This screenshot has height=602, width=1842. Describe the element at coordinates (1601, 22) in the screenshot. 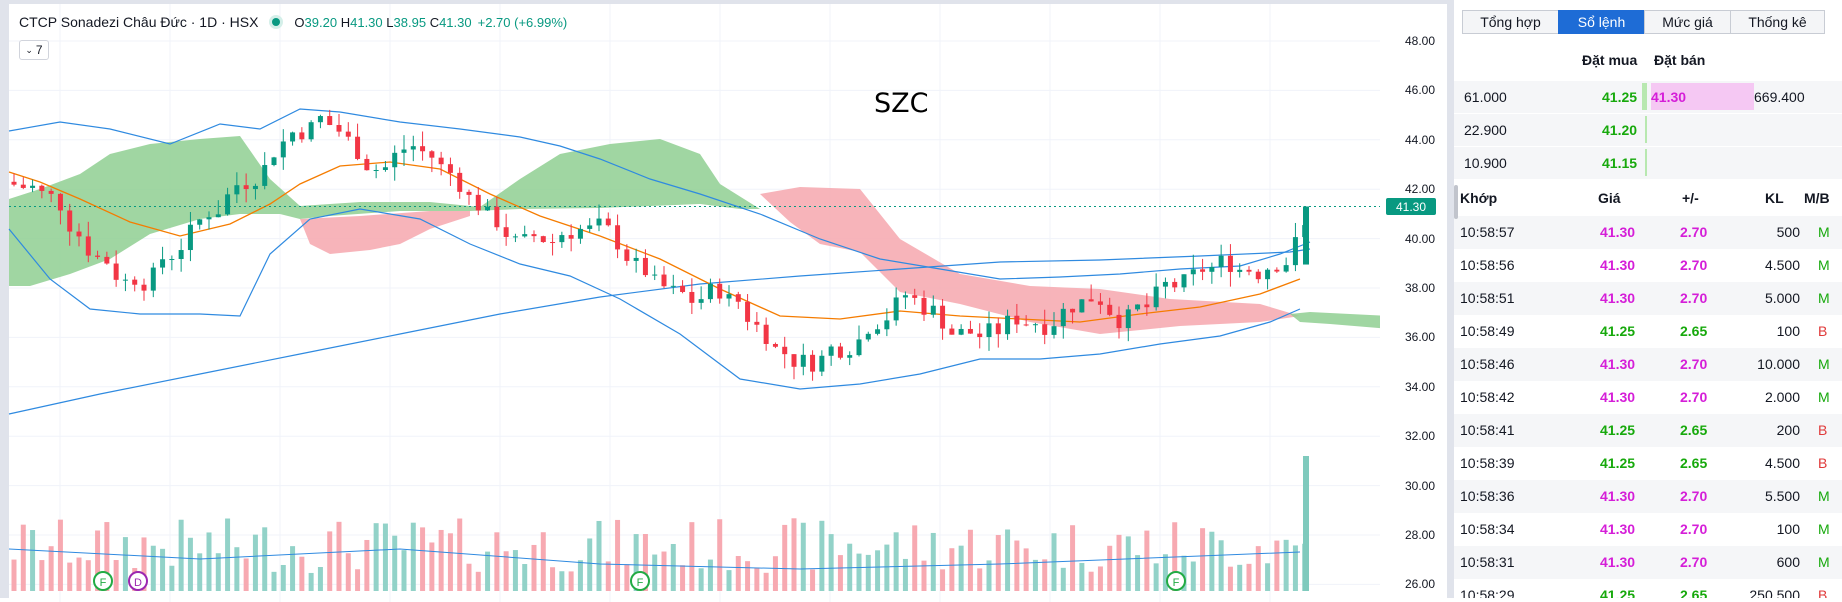

I see `tab-so-lenh: Sổ lệnh` at that location.